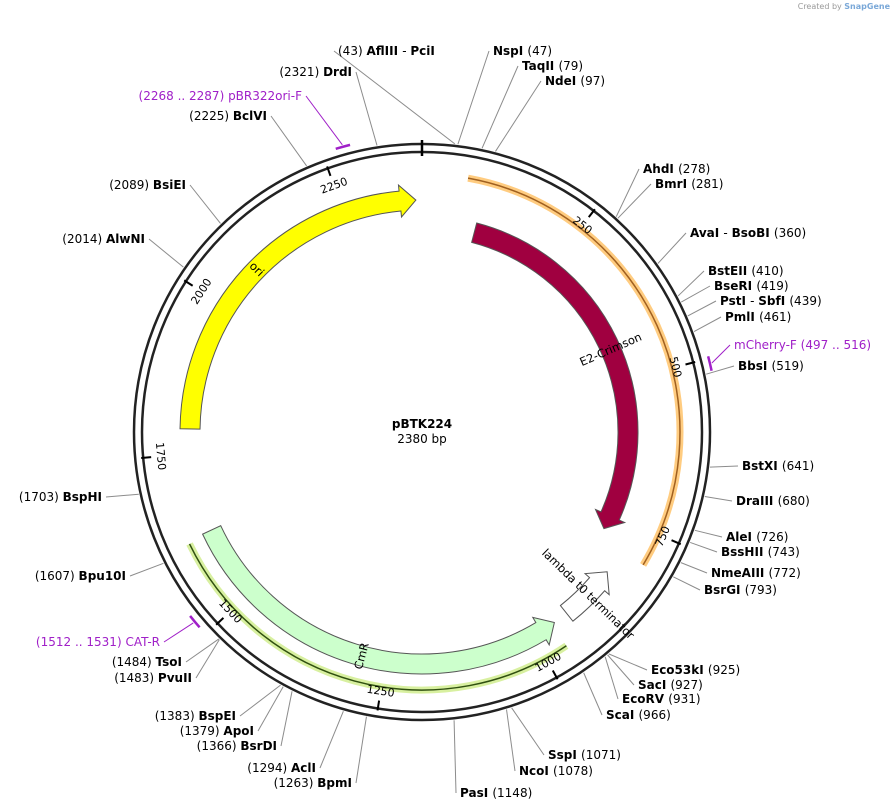 The image size is (896, 812). I want to click on enzyme-name: PciI, so click(422, 51).